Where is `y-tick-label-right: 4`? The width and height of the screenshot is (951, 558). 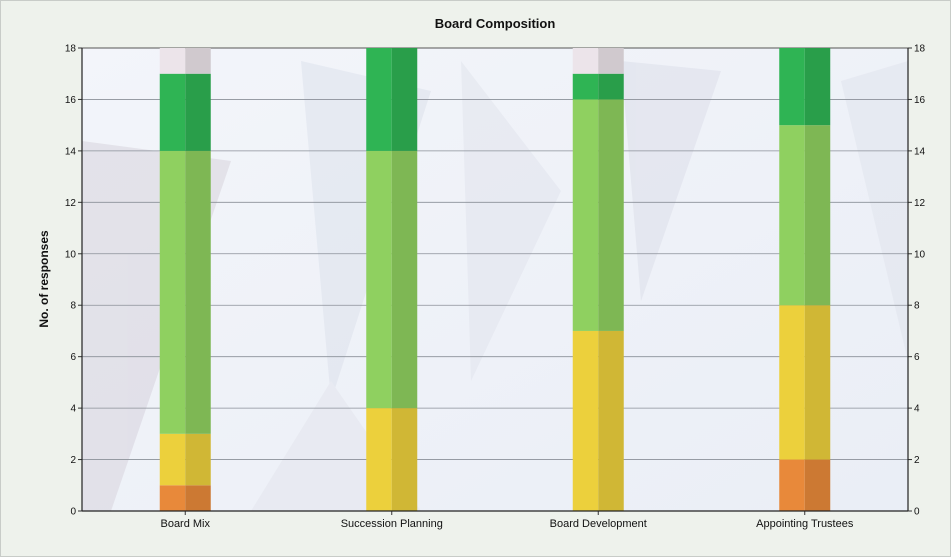 y-tick-label-right: 4 is located at coordinates (917, 409).